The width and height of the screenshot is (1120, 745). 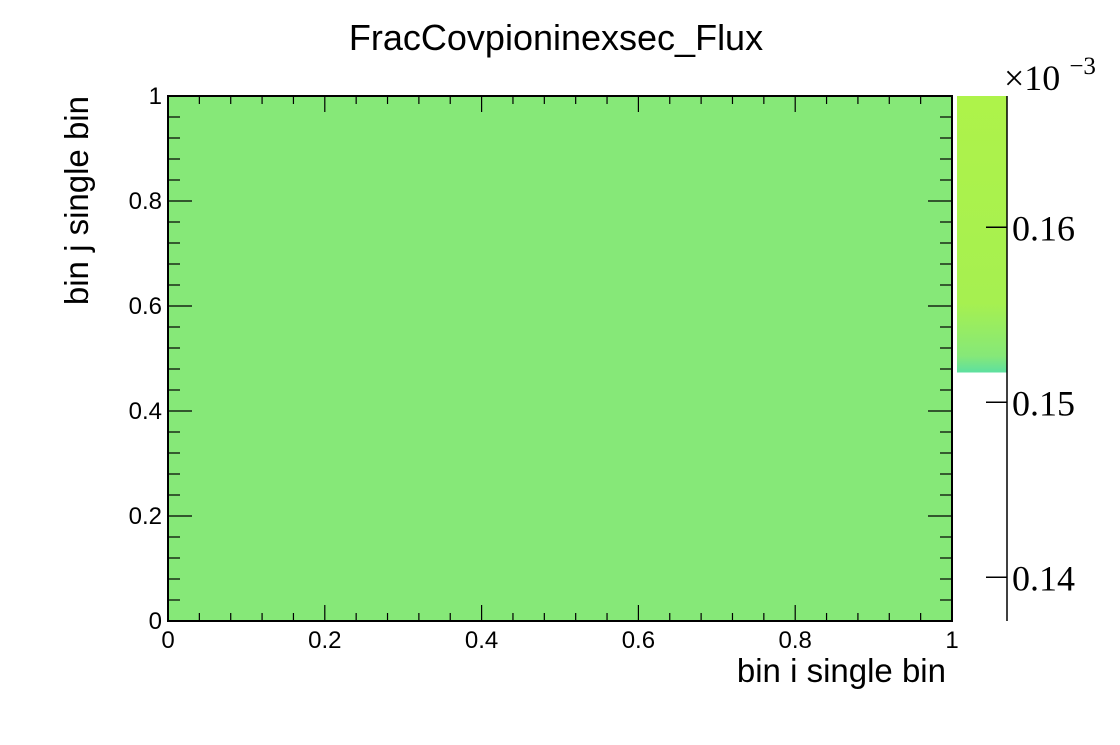 What do you see at coordinates (145, 306) in the screenshot?
I see `y-tick-label: 0.6` at bounding box center [145, 306].